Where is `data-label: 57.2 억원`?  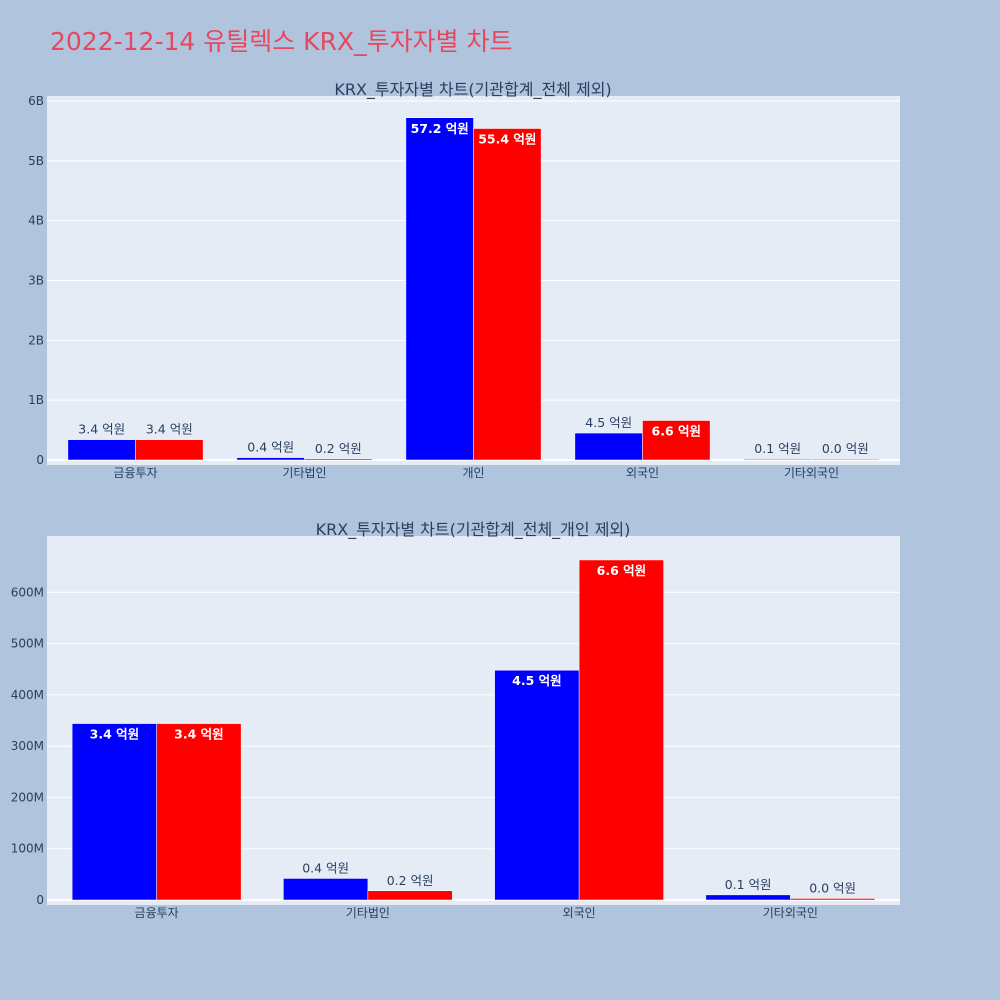
data-label: 57.2 억원 is located at coordinates (440, 128).